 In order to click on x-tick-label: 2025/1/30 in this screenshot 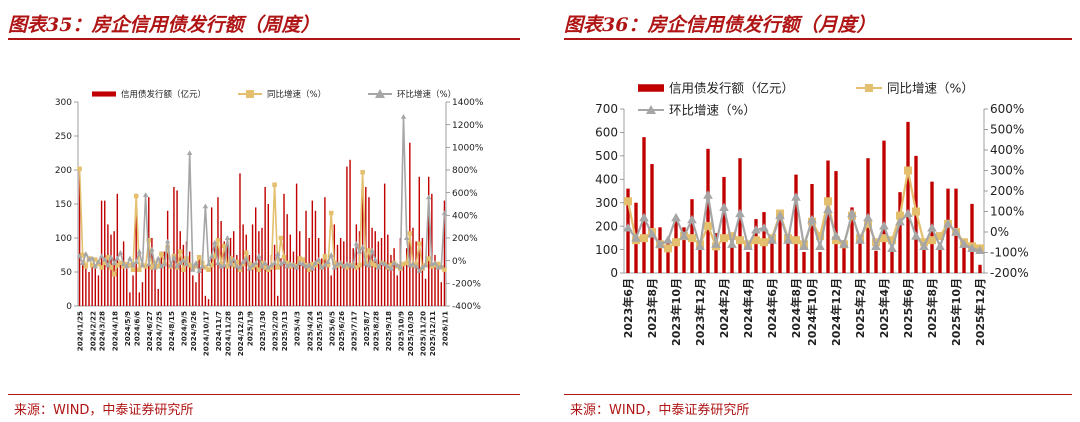, I will do `click(262, 331)`.